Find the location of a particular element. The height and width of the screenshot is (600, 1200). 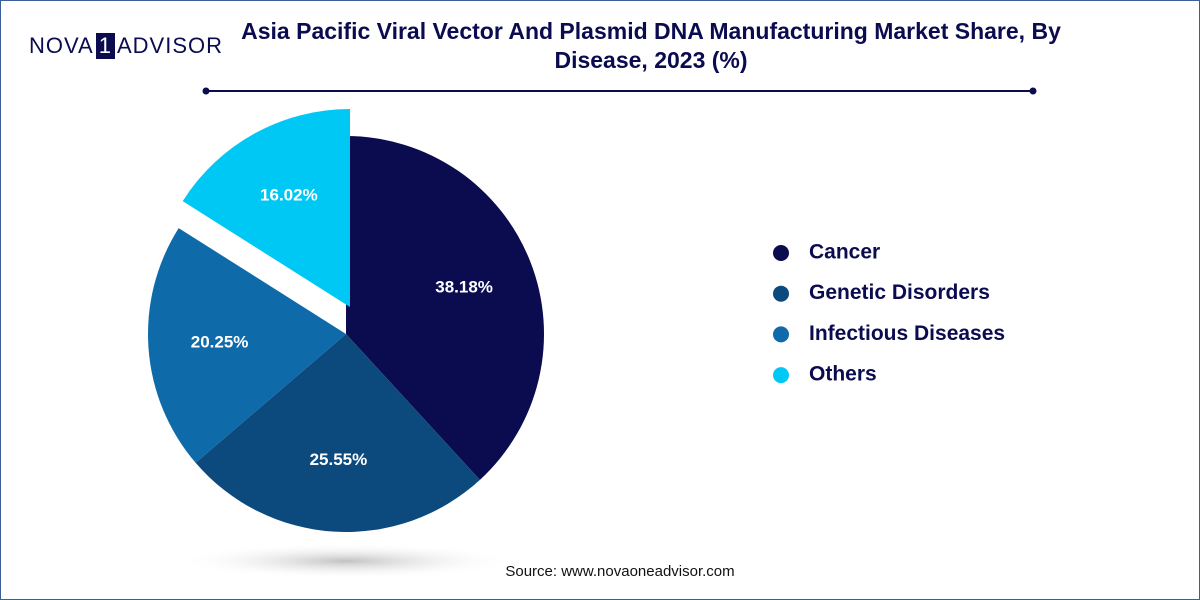

logo-text: NOVA is located at coordinates (61, 45).